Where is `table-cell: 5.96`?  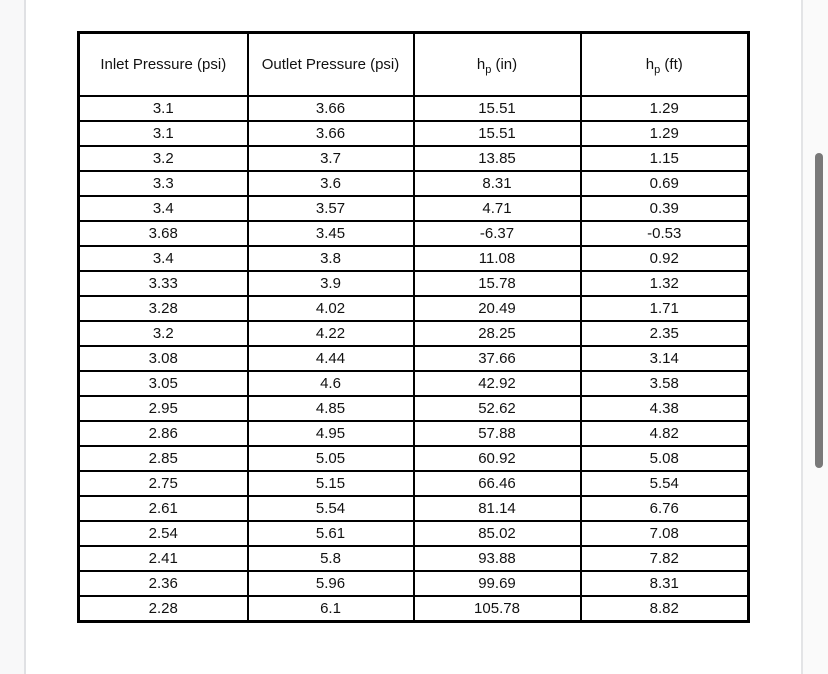 table-cell: 5.96 is located at coordinates (330, 583).